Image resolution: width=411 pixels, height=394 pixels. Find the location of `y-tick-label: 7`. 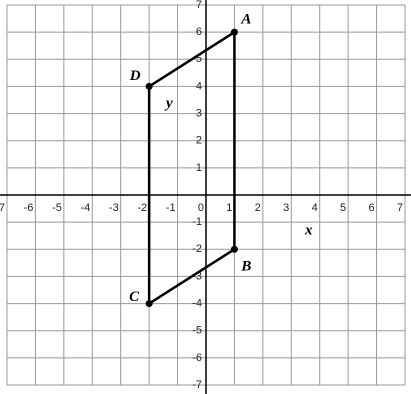

y-tick-label: 7 is located at coordinates (199, 5).